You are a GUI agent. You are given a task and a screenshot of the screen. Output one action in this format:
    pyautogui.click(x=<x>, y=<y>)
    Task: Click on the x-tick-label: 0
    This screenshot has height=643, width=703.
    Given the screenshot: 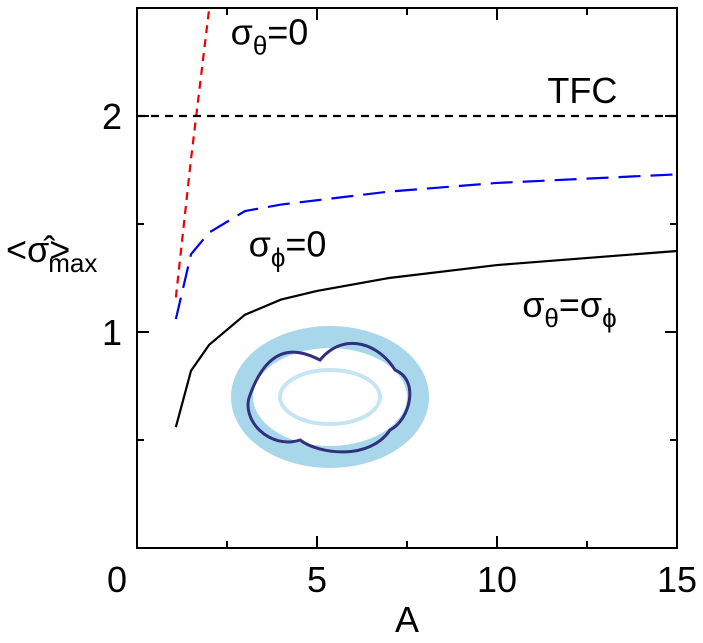 What is the action you would take?
    pyautogui.click(x=117, y=579)
    